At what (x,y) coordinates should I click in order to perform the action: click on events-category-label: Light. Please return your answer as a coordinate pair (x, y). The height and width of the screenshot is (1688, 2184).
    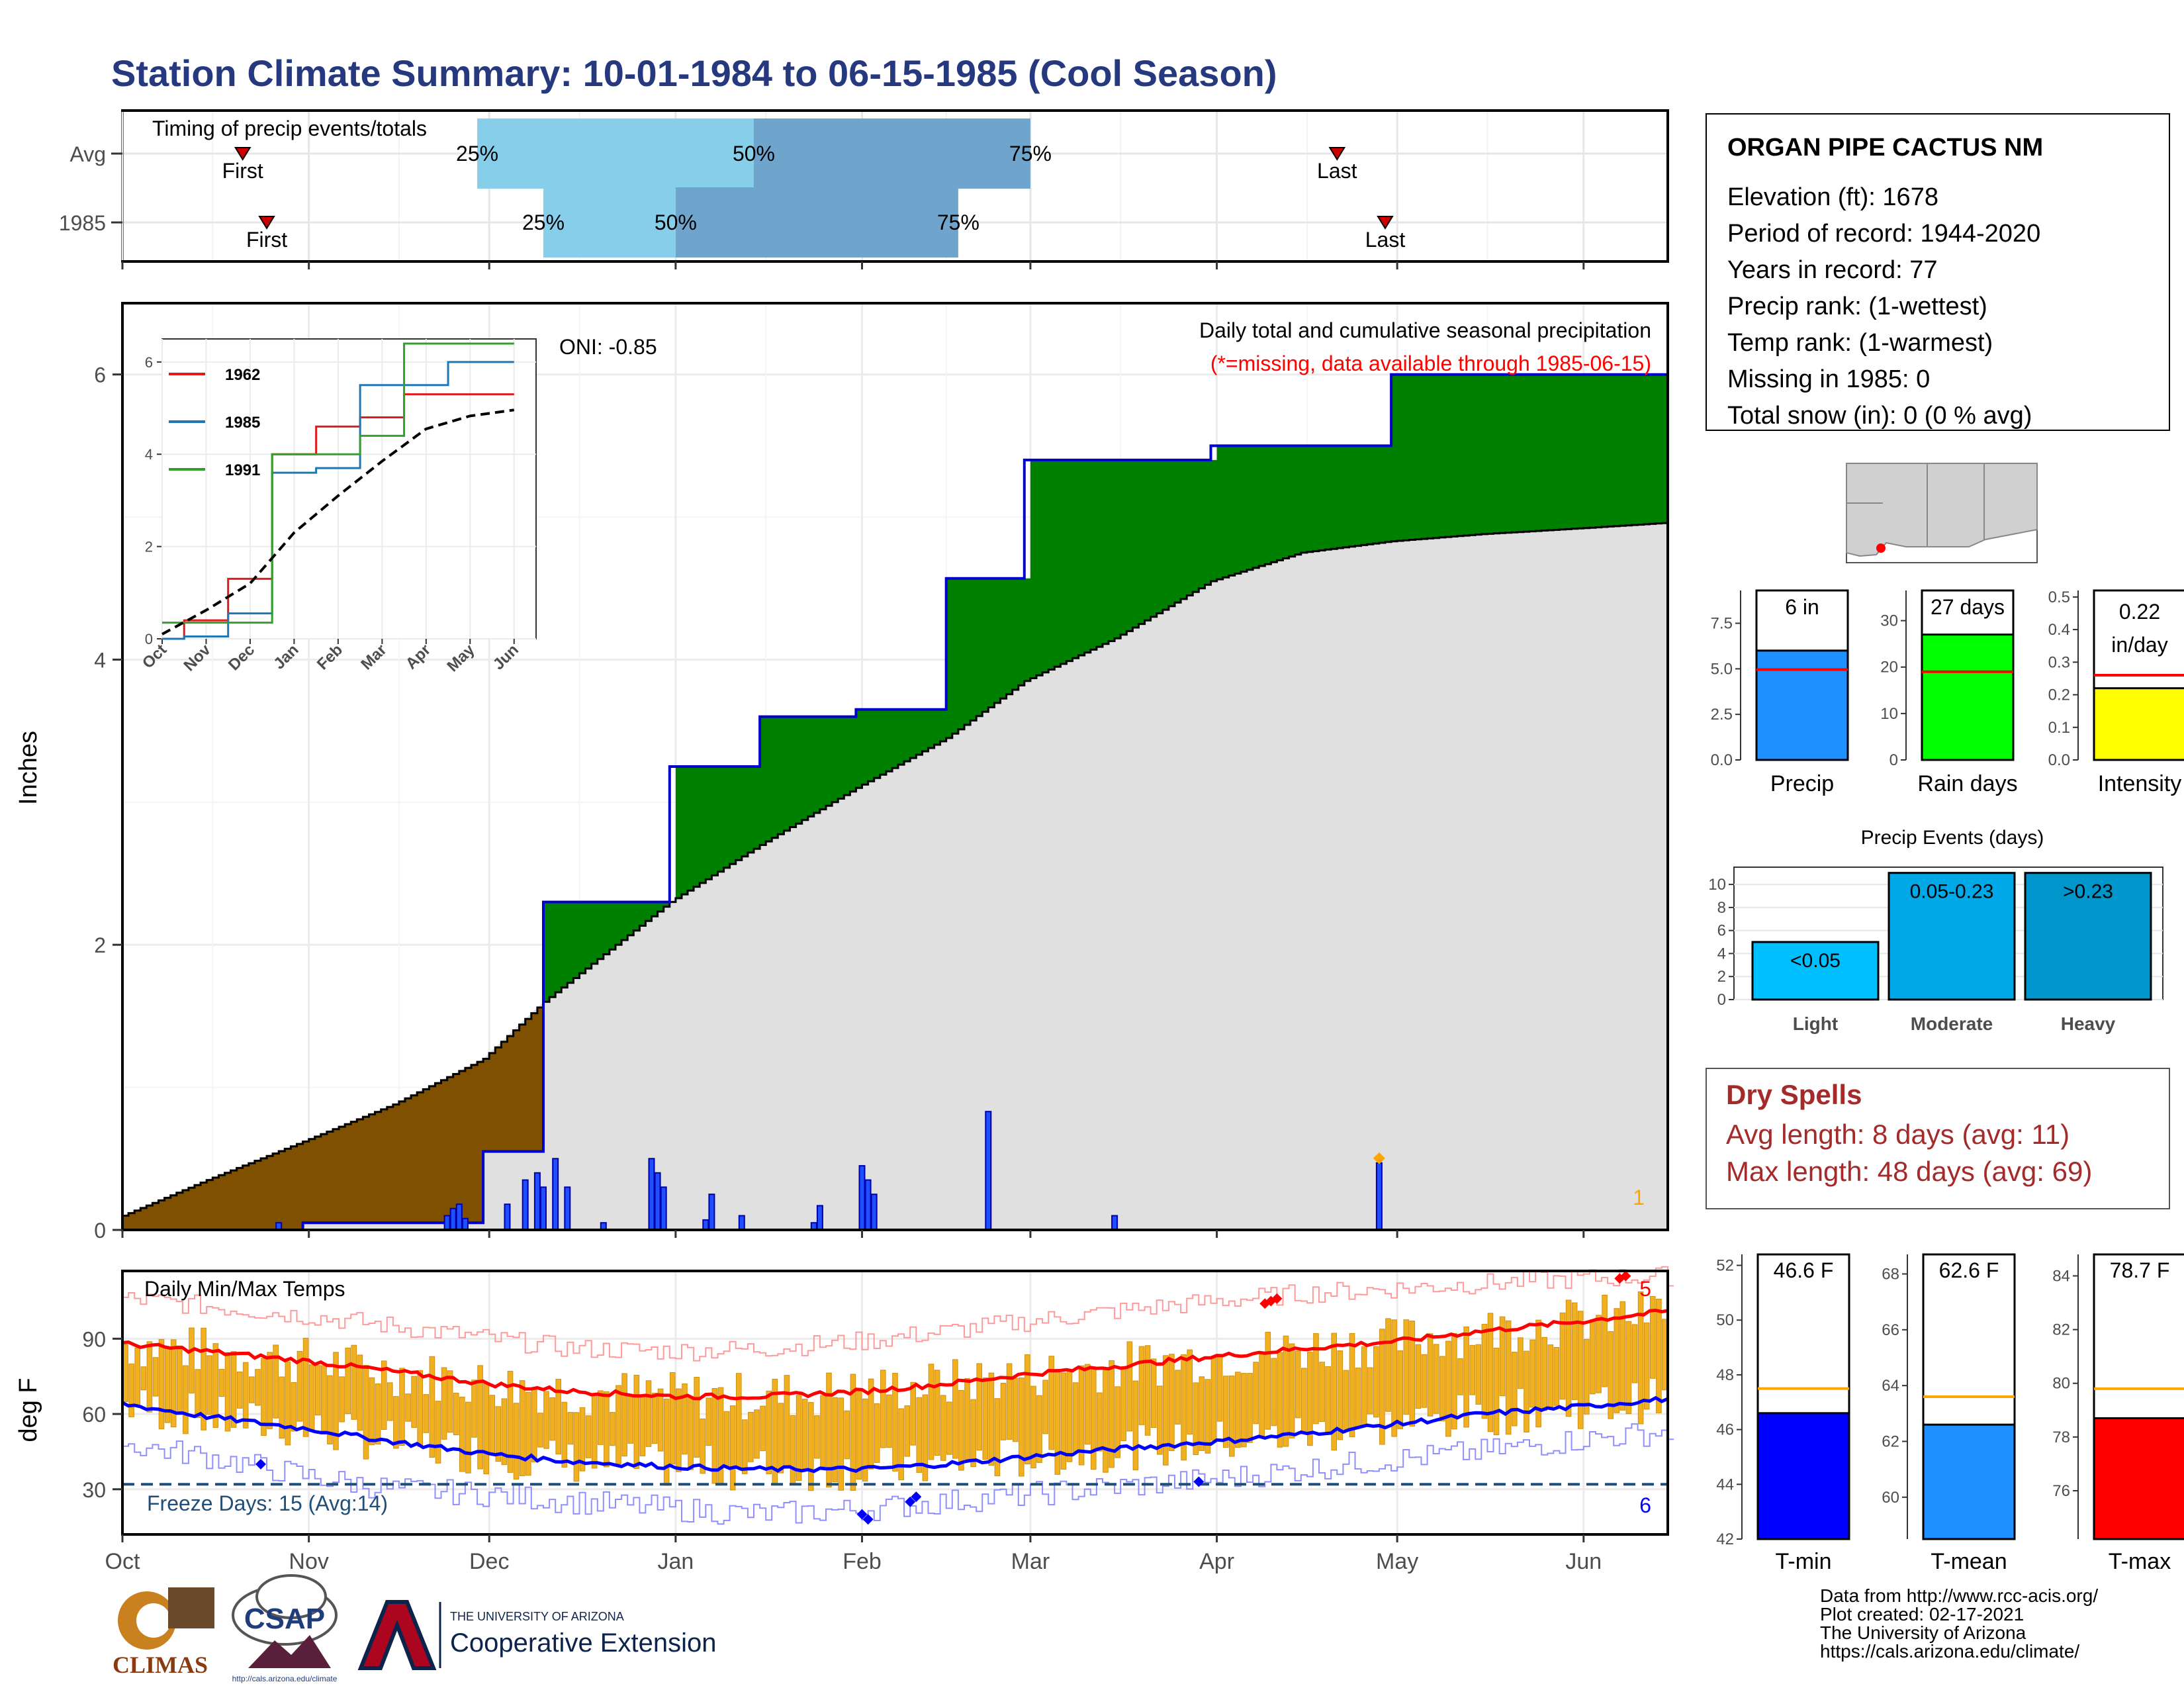
    Looking at the image, I should click on (1815, 1023).